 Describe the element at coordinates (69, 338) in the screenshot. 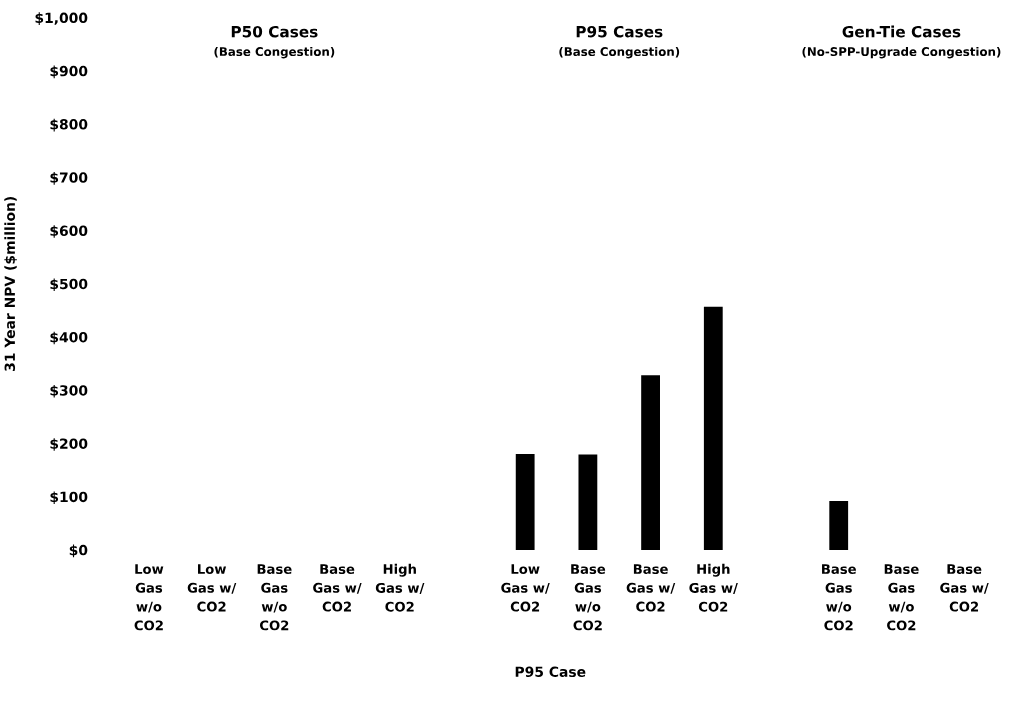

I see `y-tick-label: $400` at that location.